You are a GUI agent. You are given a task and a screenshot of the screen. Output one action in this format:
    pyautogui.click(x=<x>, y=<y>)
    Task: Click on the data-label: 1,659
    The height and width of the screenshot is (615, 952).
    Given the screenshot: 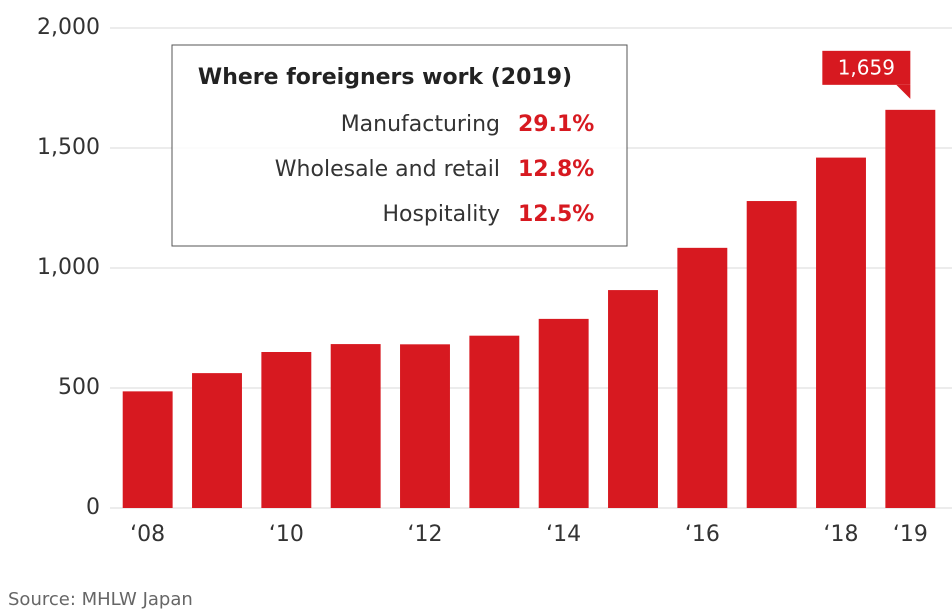 What is the action you would take?
    pyautogui.click(x=866, y=67)
    